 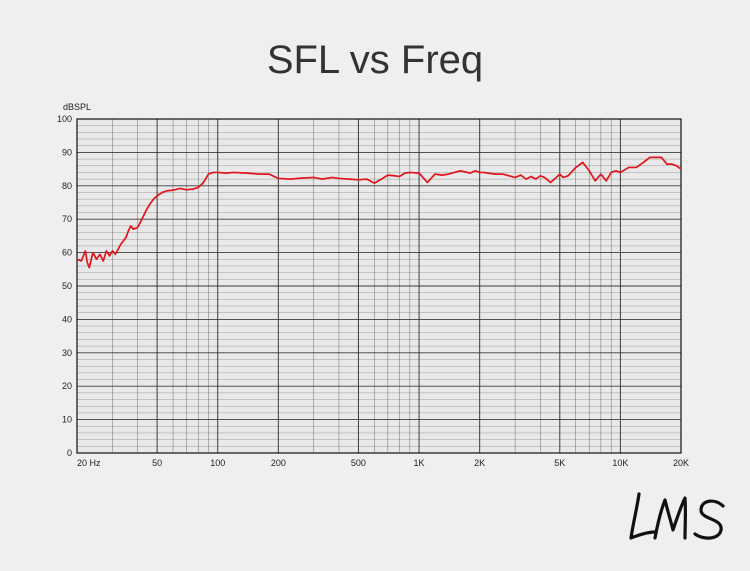 I want to click on x-tick-label: 20K, so click(x=681, y=463).